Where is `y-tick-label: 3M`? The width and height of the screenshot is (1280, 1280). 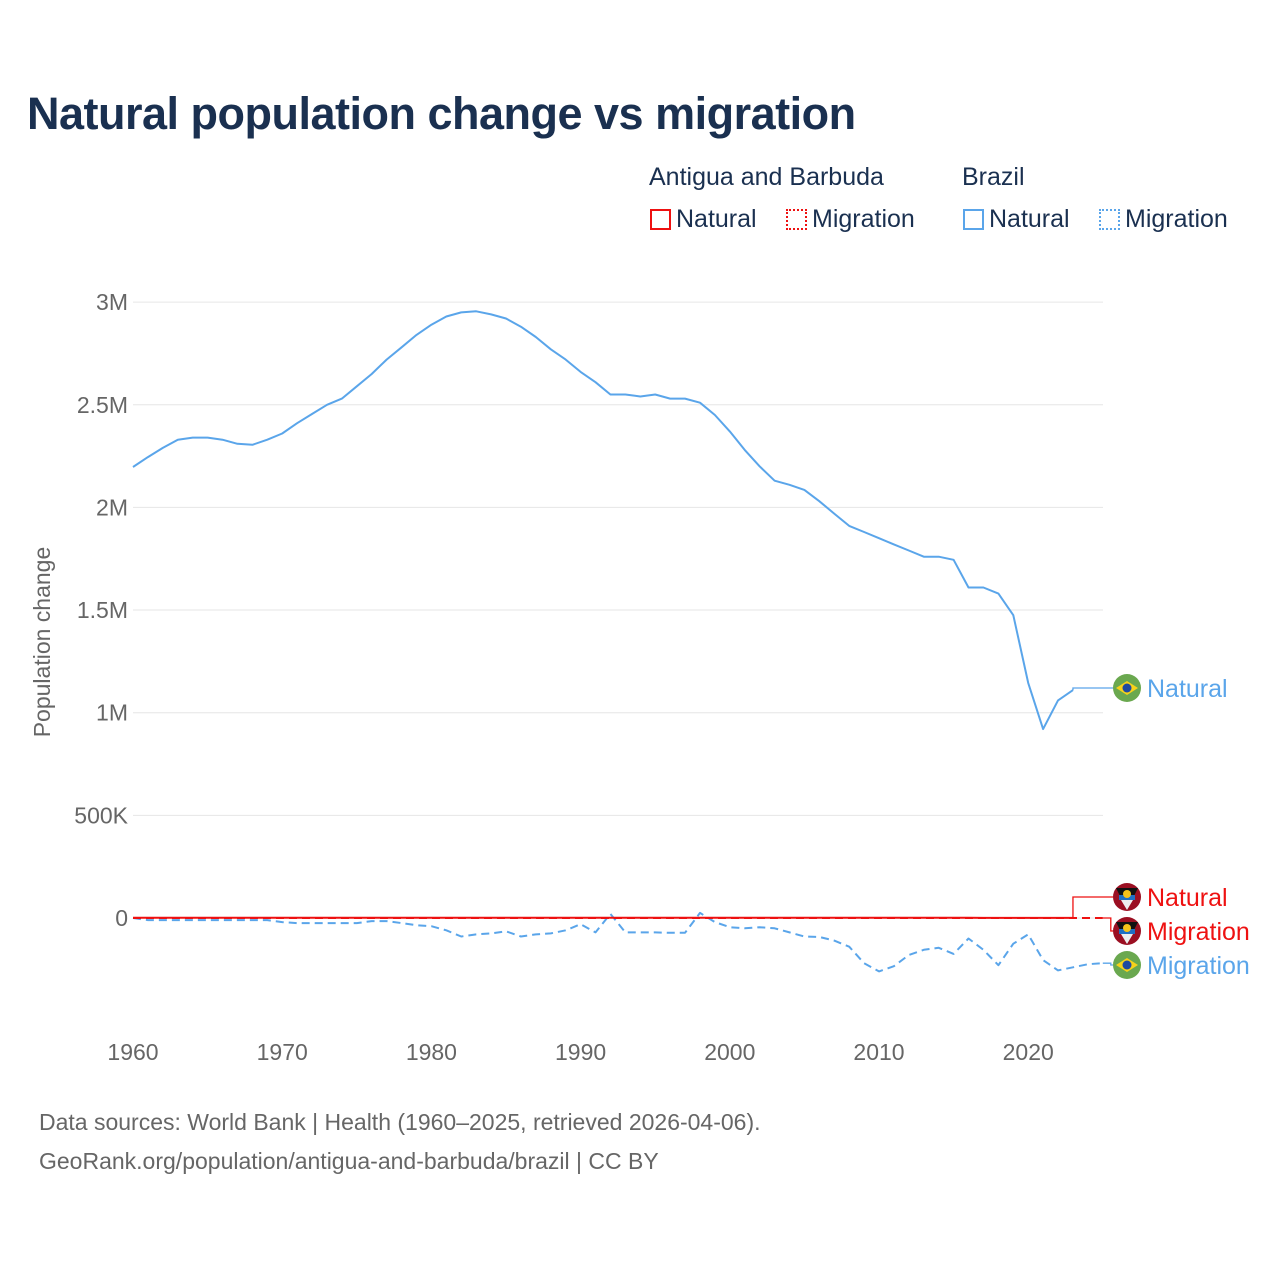
y-tick-label: 3M is located at coordinates (112, 302).